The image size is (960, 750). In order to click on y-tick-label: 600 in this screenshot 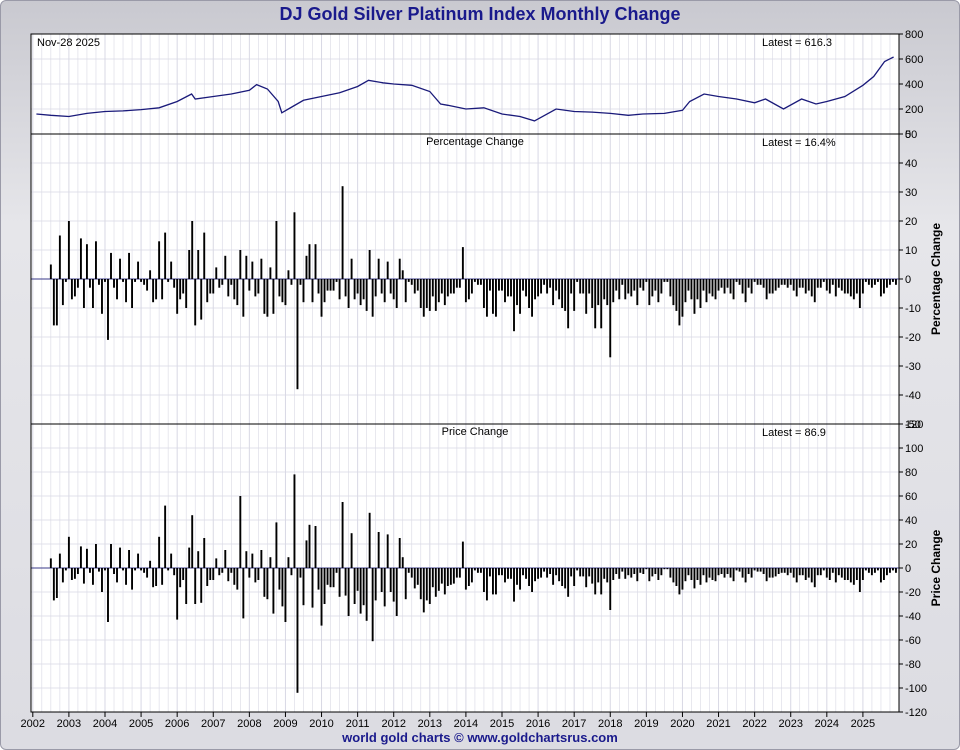, I will do `click(914, 60)`.